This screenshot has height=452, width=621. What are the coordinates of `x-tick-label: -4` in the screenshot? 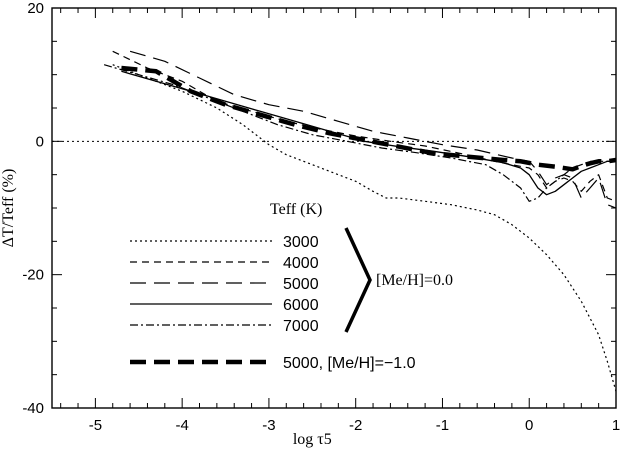 It's located at (181, 425).